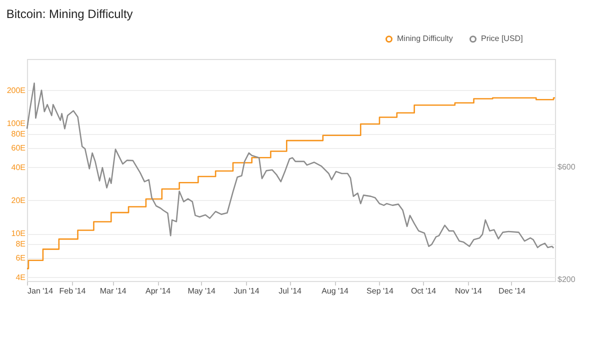 This screenshot has height=338, width=600. I want to click on x-tick-label: Apr '14, so click(158, 291).